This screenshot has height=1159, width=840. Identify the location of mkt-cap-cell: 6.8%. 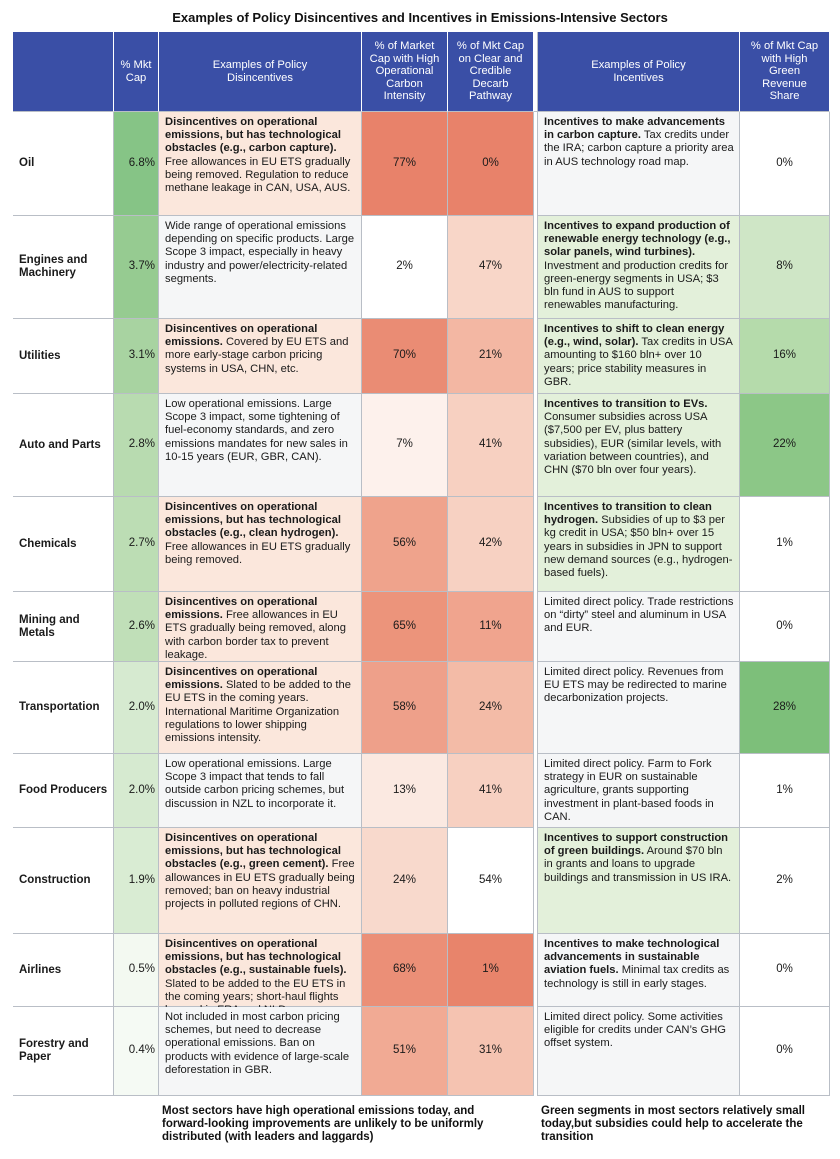
(136, 164).